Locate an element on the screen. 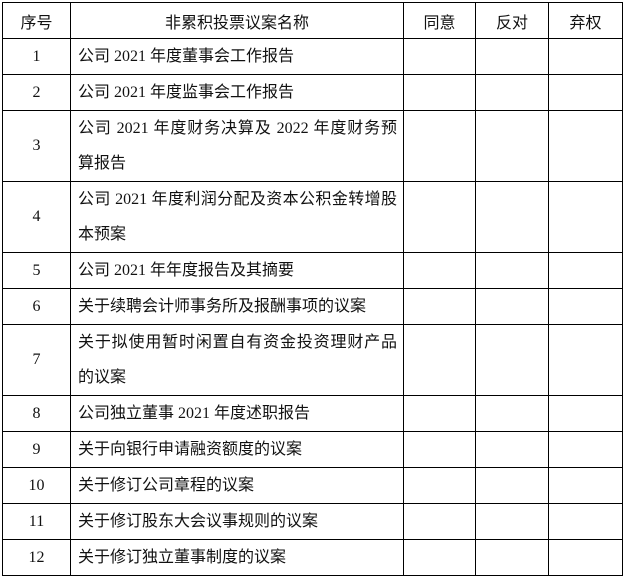 The image size is (625, 576). table-row: 4 公司 2021 年度利润分配及资本公积金转增股本预案 is located at coordinates (312, 217).